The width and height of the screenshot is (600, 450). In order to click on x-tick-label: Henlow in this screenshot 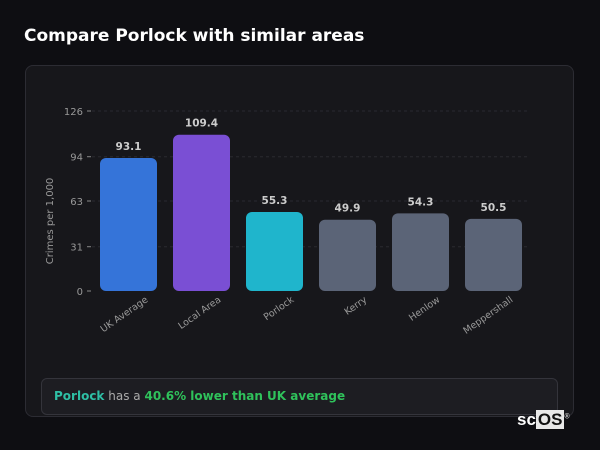, I will do `click(424, 308)`.